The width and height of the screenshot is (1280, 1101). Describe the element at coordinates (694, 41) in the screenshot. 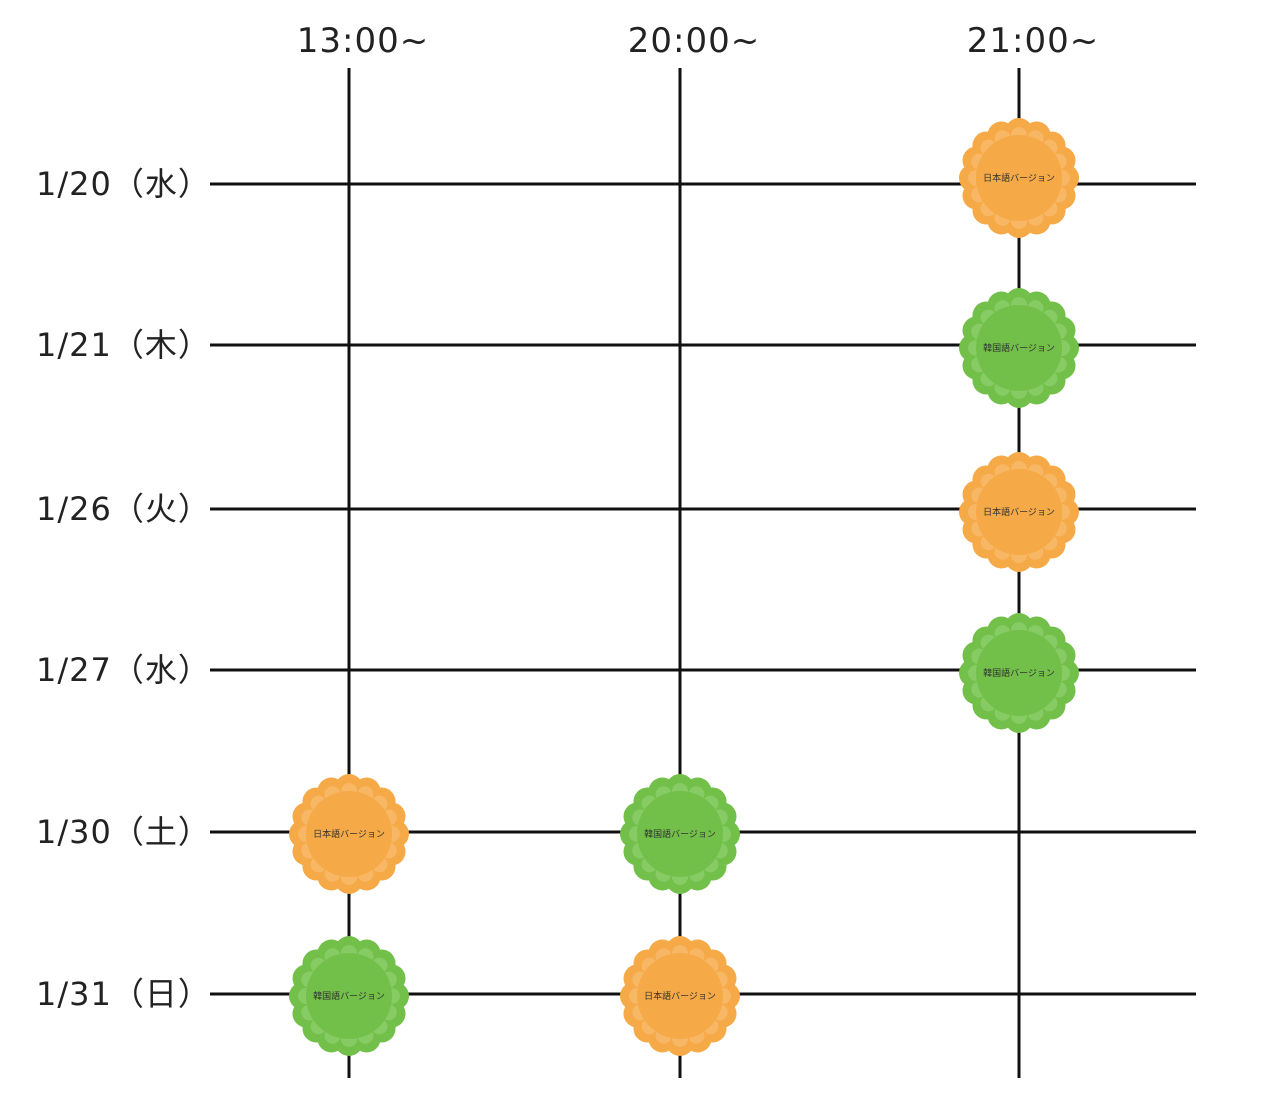

I see `column-header: 20:00~` at that location.